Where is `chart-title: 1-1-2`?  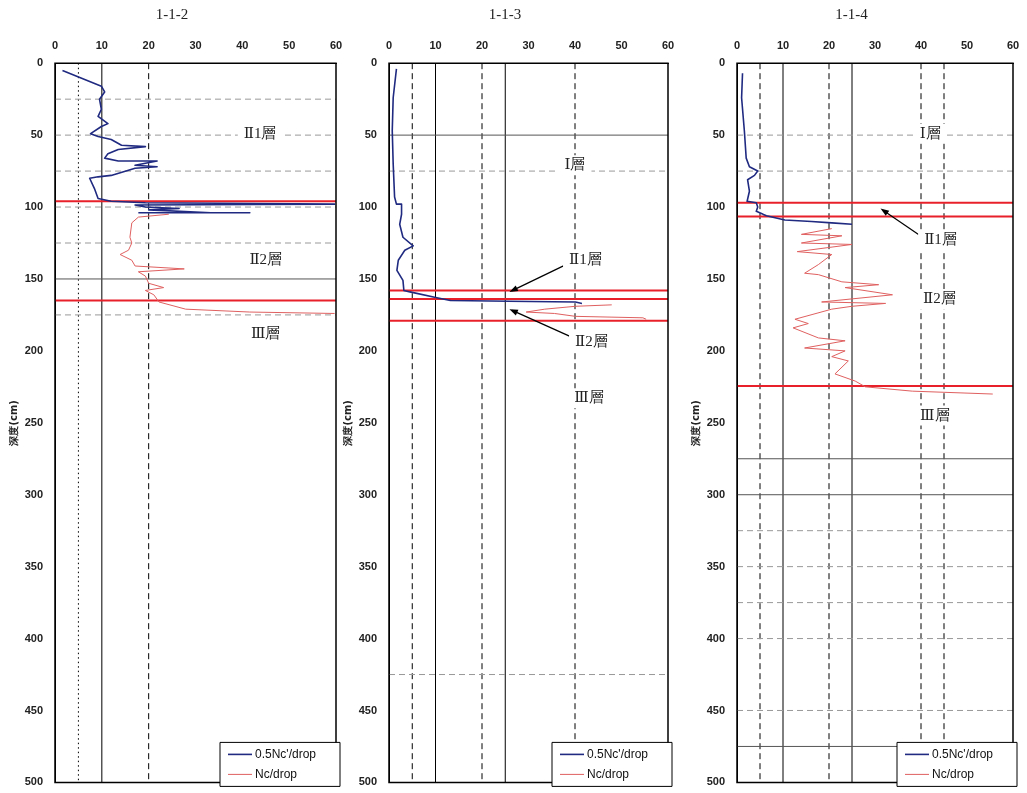 chart-title: 1-1-2 is located at coordinates (172, 13).